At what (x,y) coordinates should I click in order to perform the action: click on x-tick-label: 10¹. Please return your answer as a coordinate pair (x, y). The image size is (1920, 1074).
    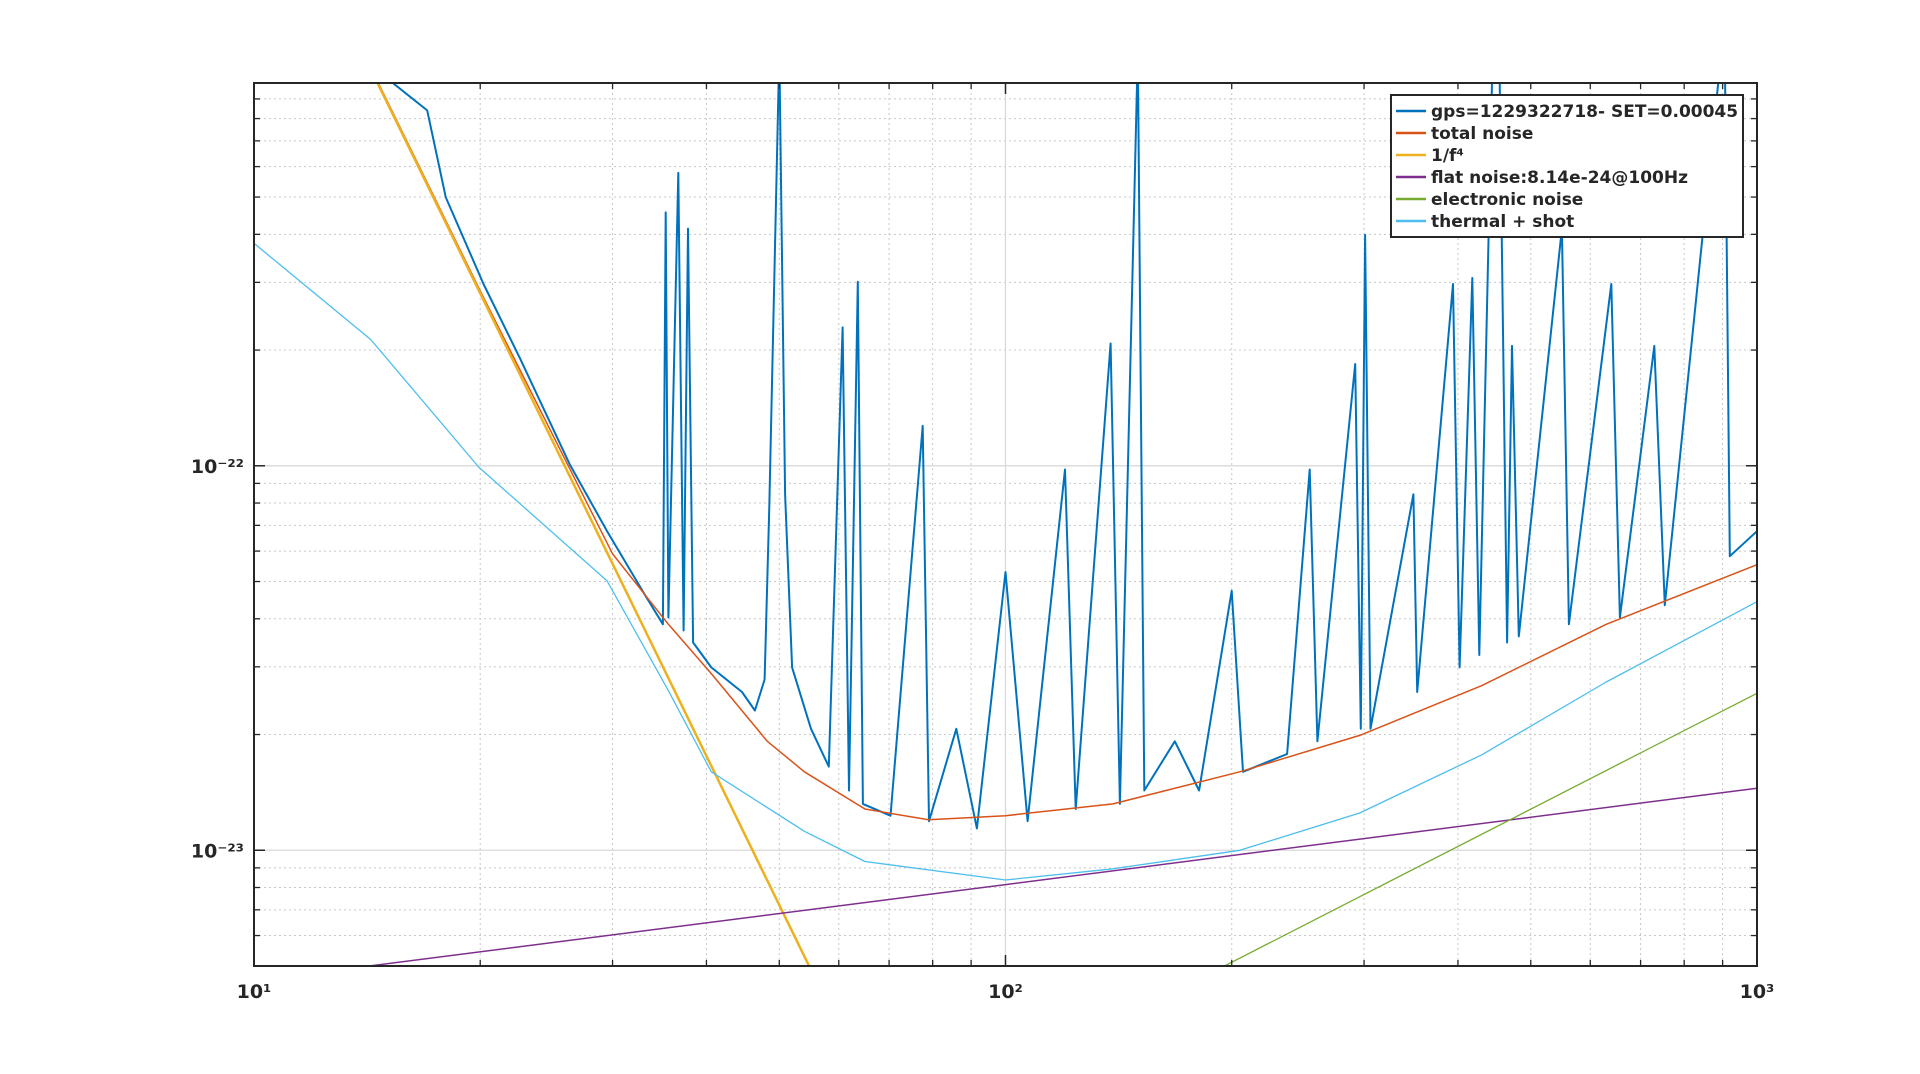
    Looking at the image, I should click on (254, 992).